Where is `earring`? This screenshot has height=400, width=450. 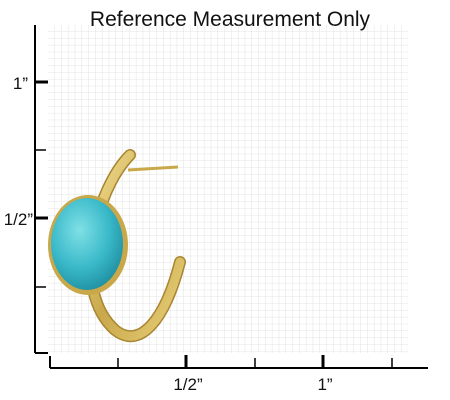
earring is located at coordinates (117, 245).